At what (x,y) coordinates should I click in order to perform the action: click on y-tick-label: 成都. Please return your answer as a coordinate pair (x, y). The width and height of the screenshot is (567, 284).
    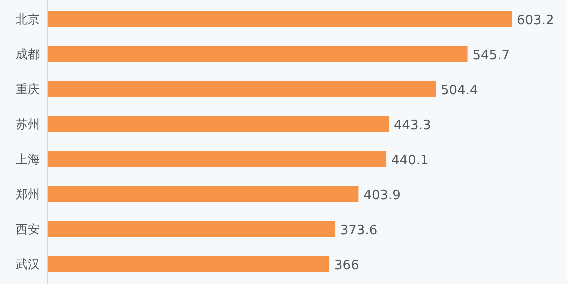
    Looking at the image, I should click on (28, 55).